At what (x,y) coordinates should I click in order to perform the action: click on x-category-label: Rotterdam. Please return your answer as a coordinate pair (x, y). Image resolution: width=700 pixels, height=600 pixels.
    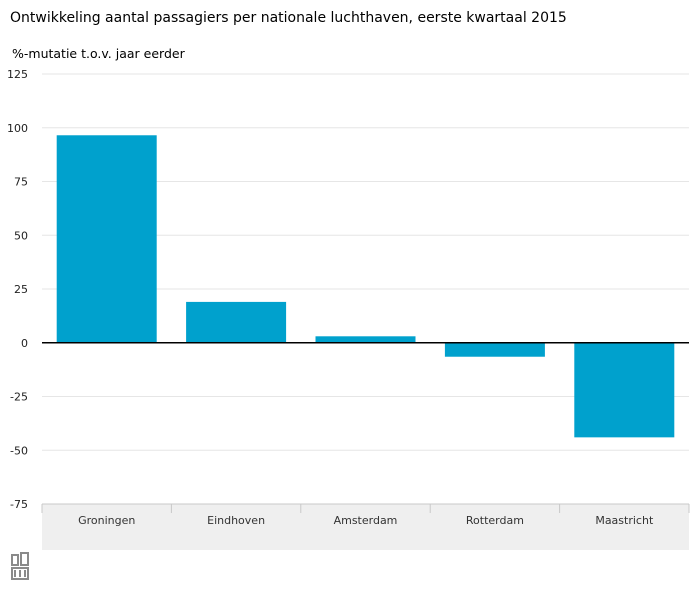
    Looking at the image, I should click on (495, 520).